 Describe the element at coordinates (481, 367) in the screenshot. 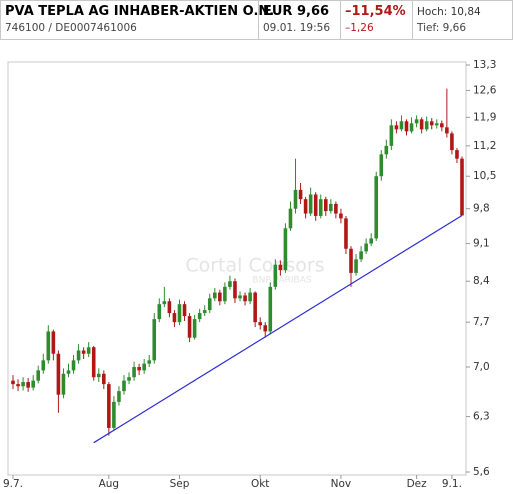

I see `y-tick-label: 7,0` at that location.